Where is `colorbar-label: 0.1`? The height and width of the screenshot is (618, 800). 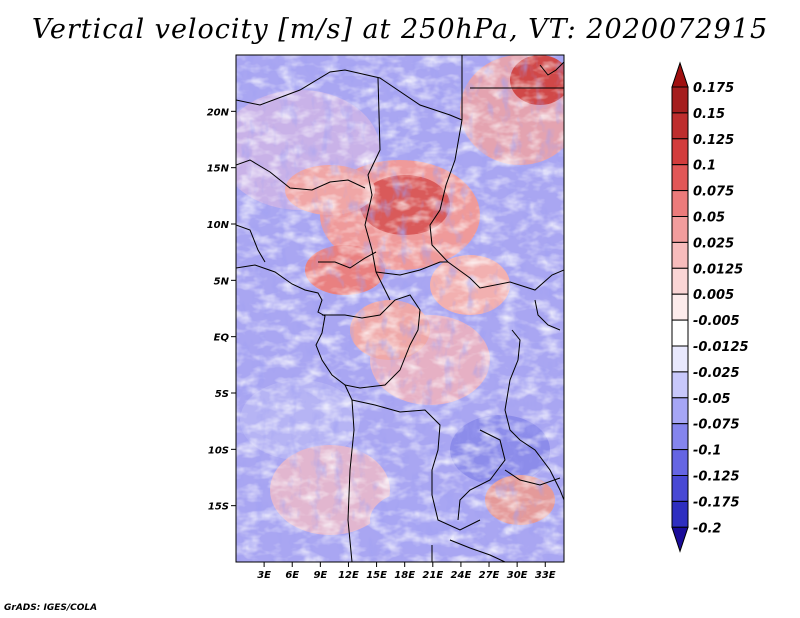 colorbar-label: 0.1 is located at coordinates (704, 166).